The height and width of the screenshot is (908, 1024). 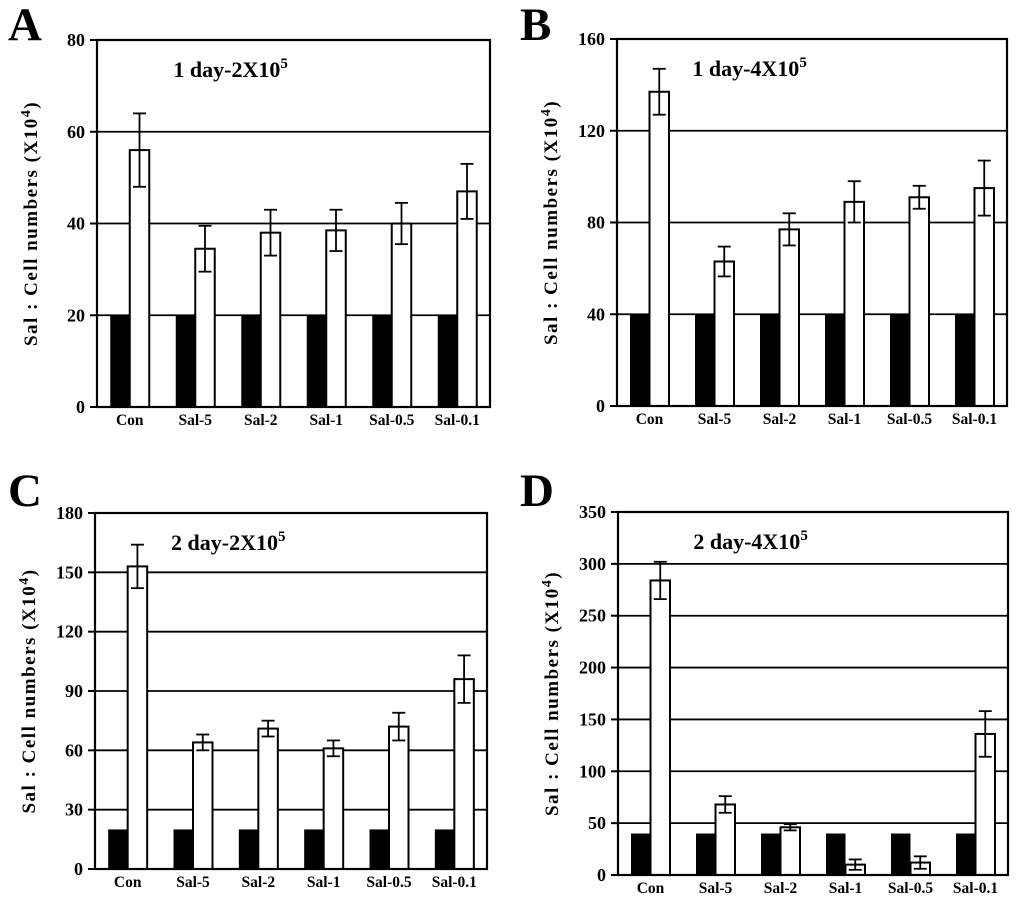 What do you see at coordinates (750, 541) in the screenshot?
I see `chart-title: 2 day-4X105` at bounding box center [750, 541].